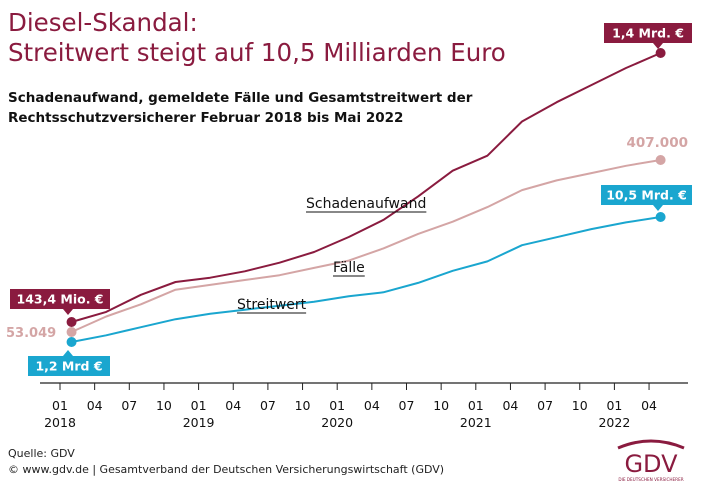 Image resolution: width=706 pixels, height=495 pixels. What do you see at coordinates (68, 353) in the screenshot?
I see `streitwert-start-pointer` at bounding box center [68, 353].